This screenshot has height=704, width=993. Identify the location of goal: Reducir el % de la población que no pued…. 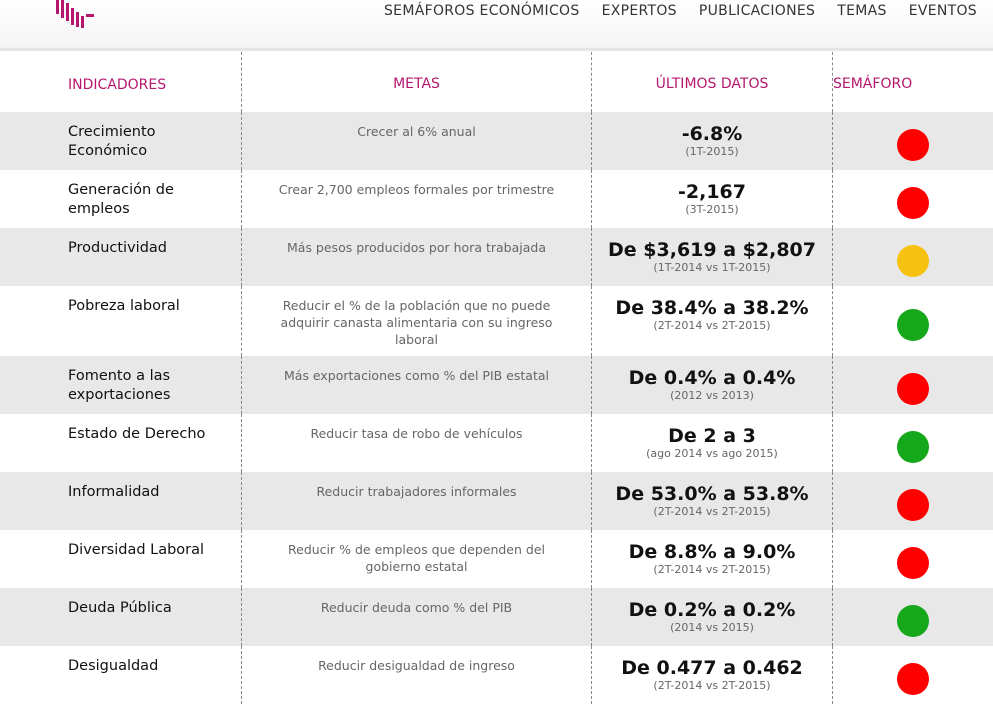
(416, 321).